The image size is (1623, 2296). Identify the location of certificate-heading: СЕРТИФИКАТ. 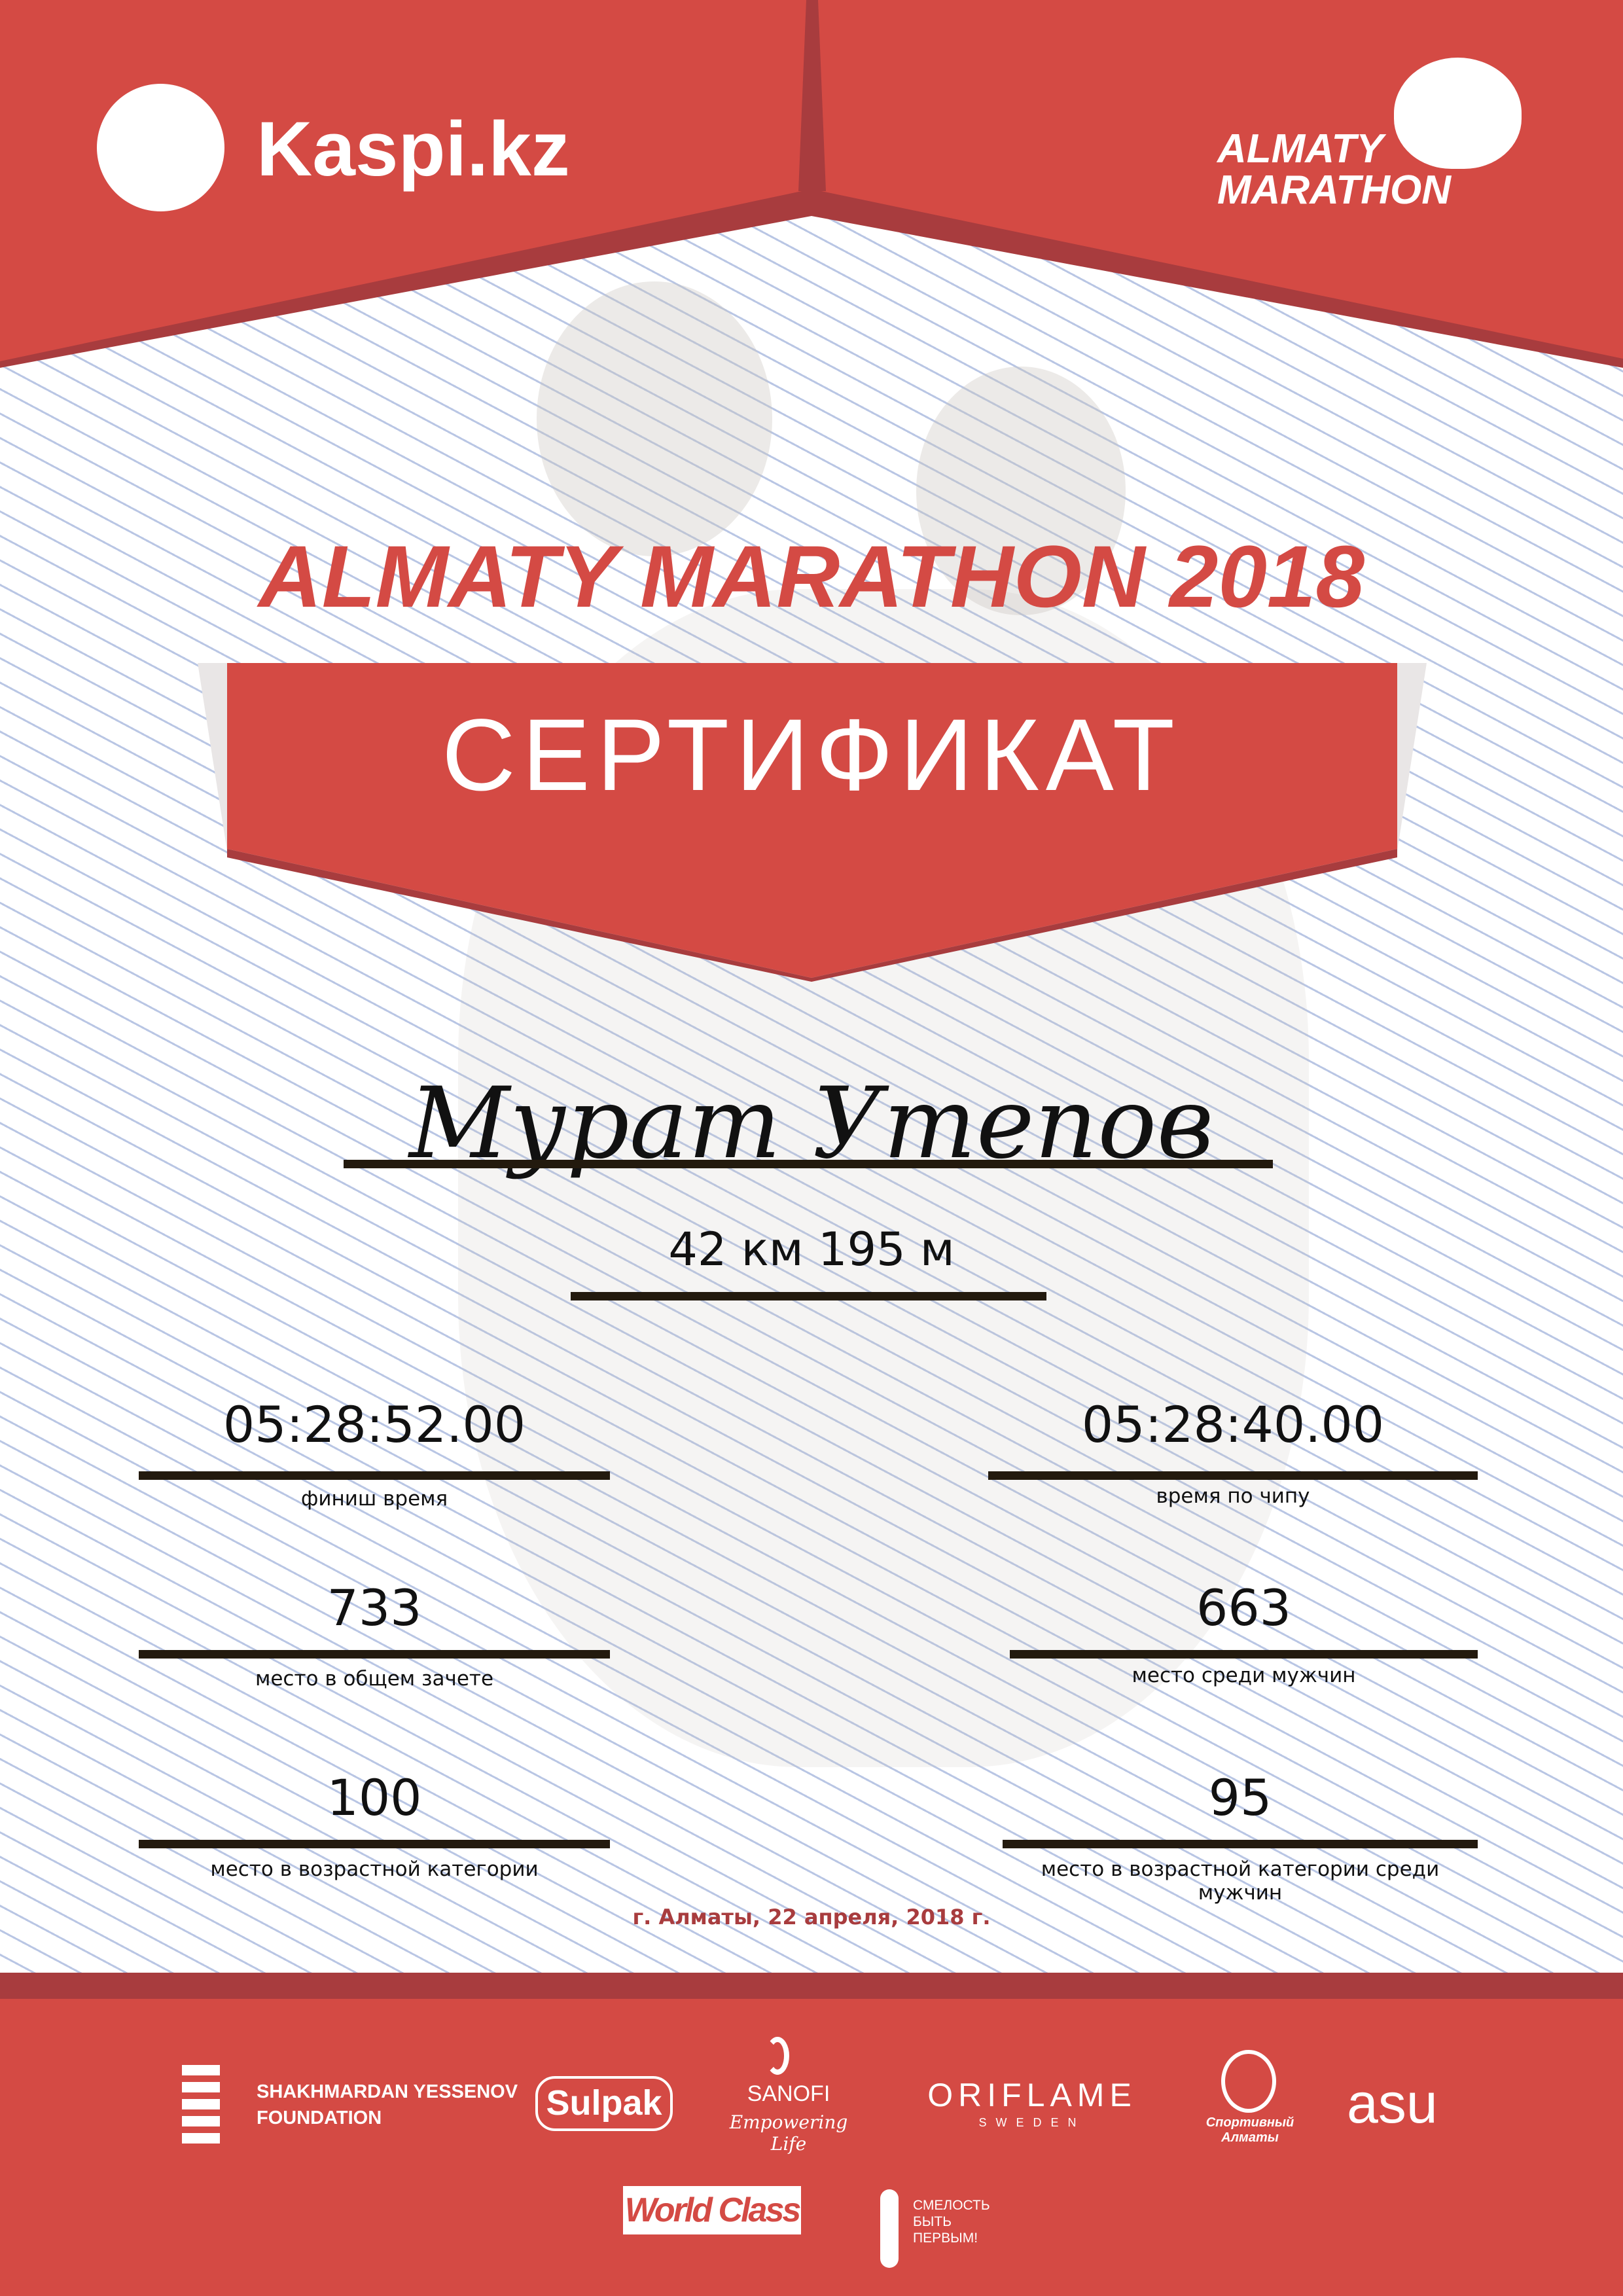
(811, 755).